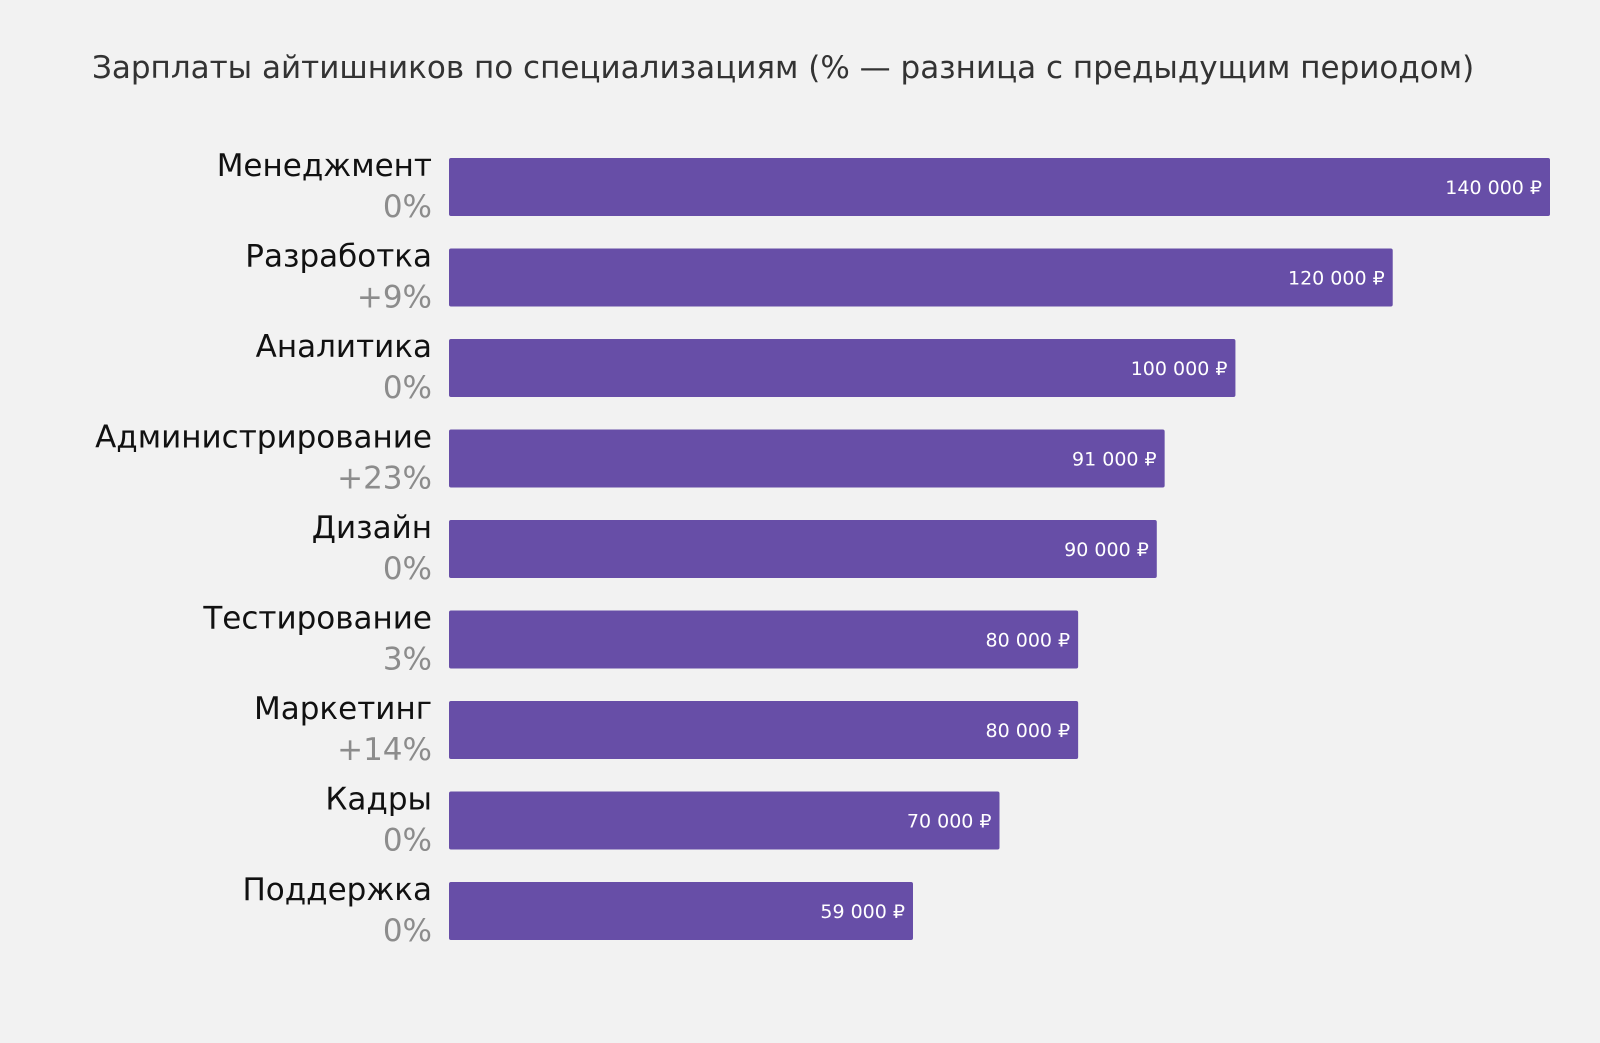  I want to click on change-label: +9%, so click(394, 298).